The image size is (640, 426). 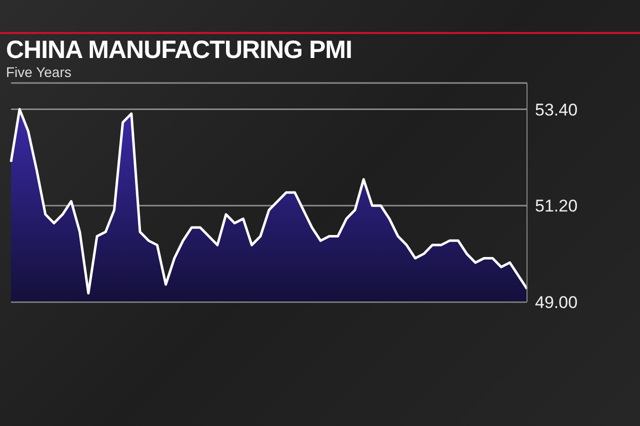 What do you see at coordinates (39, 72) in the screenshot?
I see `chart-subtitle: Five Years` at bounding box center [39, 72].